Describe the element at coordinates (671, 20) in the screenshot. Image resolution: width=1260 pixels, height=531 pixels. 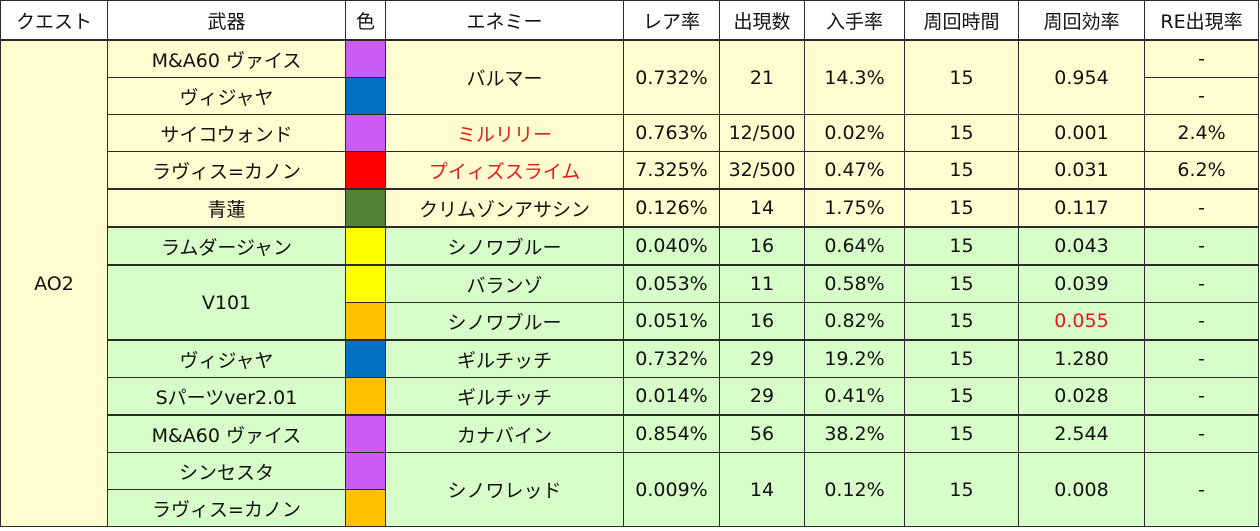
I see `header-rare-rate: レア率` at that location.